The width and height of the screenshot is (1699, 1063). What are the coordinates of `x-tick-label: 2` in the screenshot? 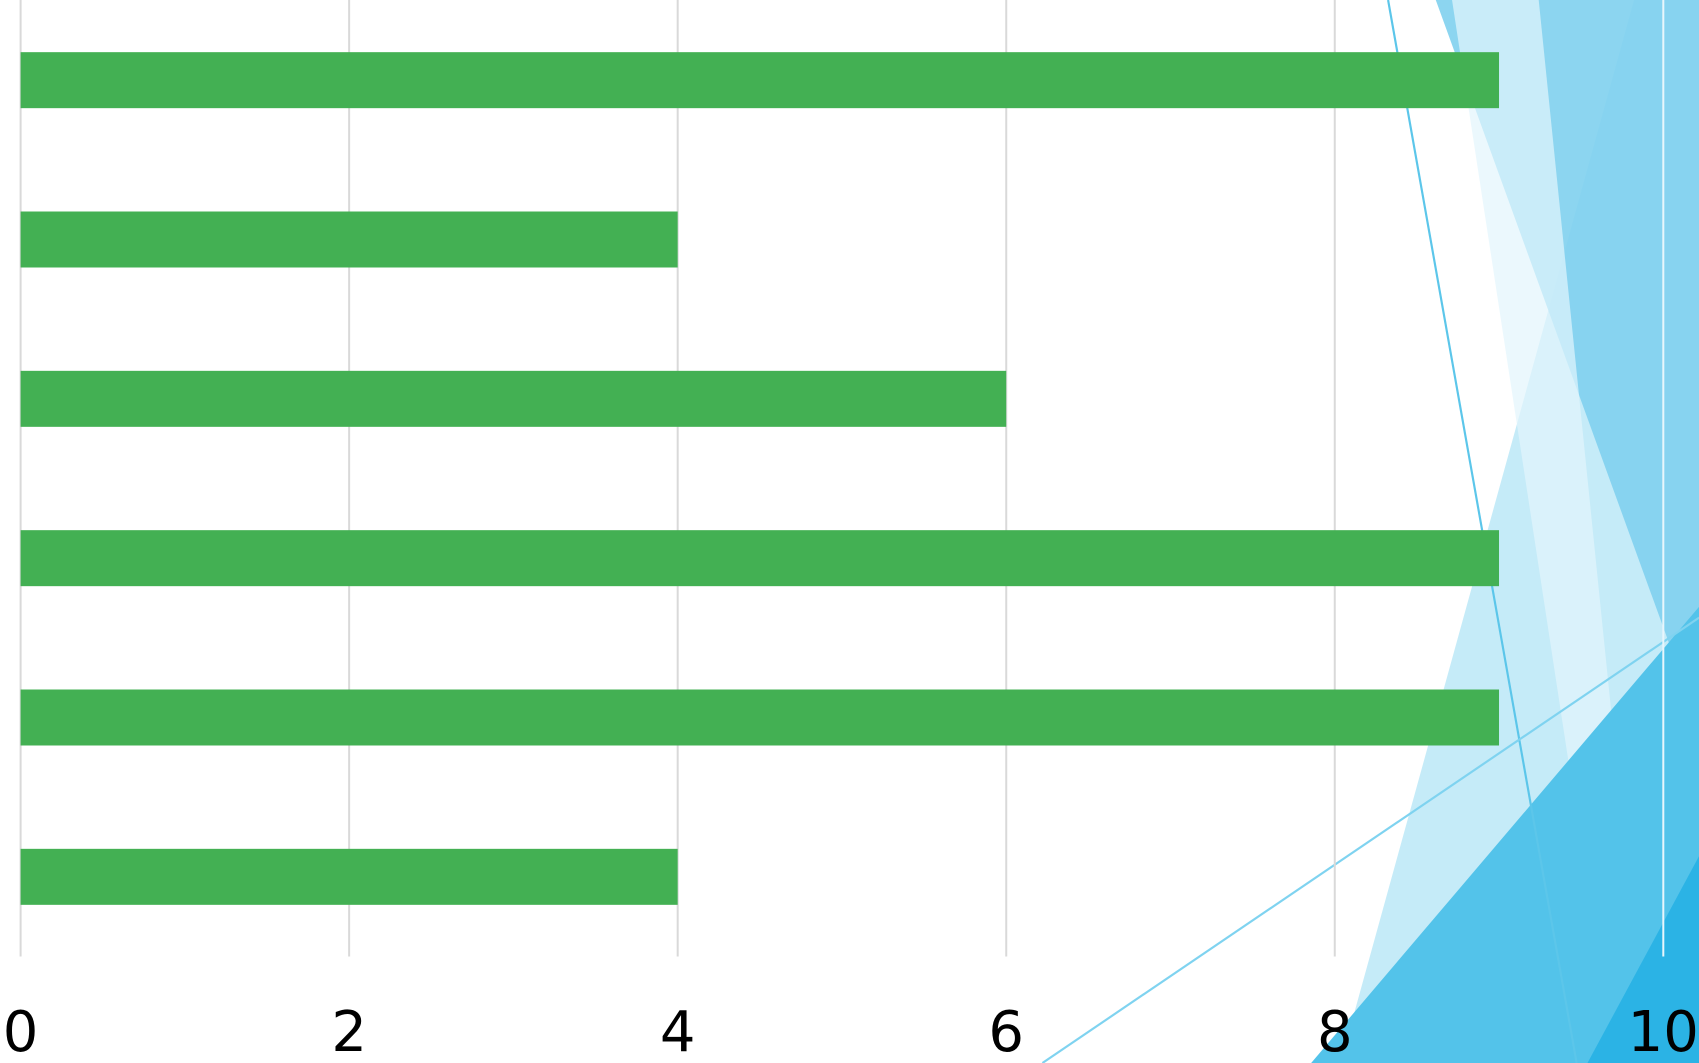 It's located at (349, 1031).